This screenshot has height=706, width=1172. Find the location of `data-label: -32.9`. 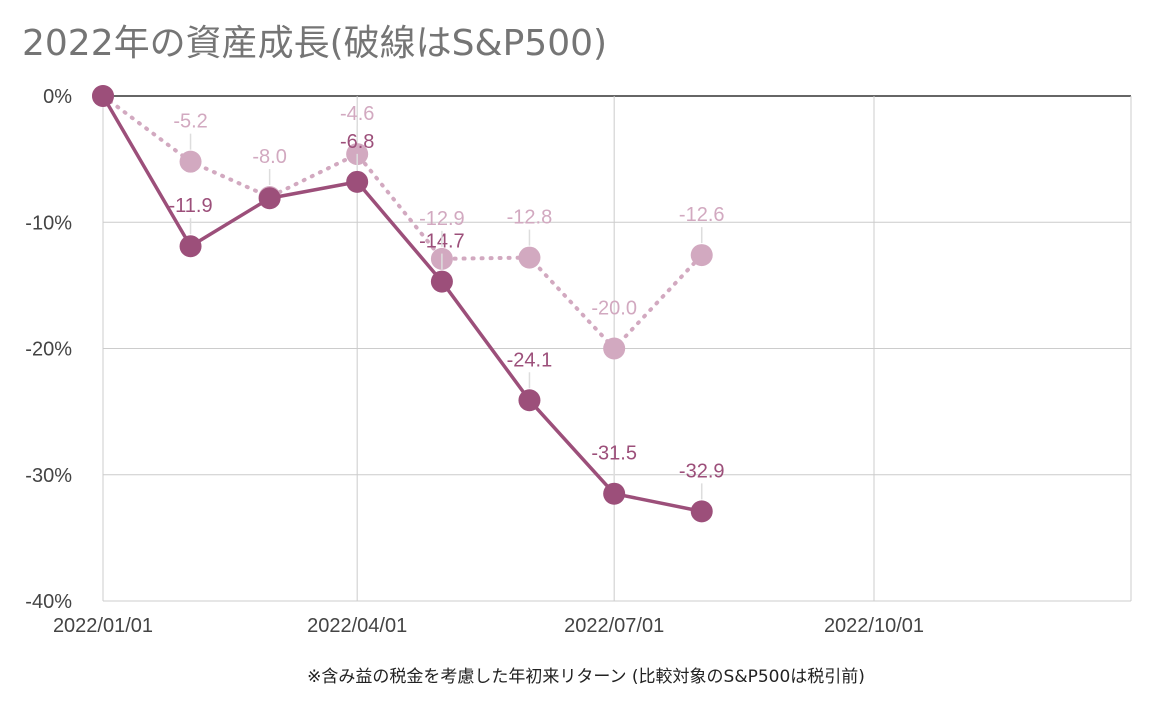

data-label: -32.9 is located at coordinates (702, 471).